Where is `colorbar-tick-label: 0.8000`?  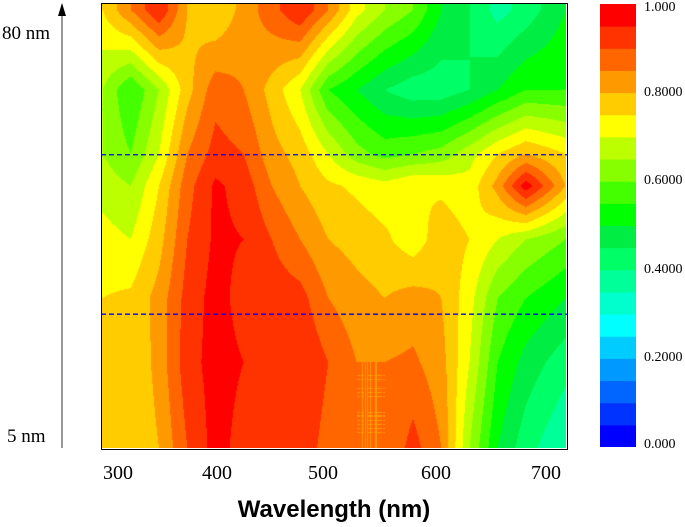 colorbar-tick-label: 0.8000 is located at coordinates (663, 92).